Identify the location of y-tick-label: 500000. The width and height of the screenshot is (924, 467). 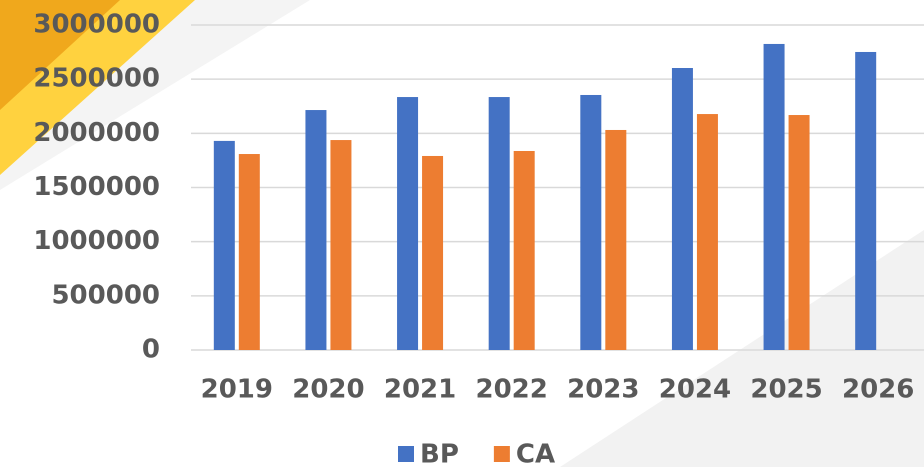
(105, 295).